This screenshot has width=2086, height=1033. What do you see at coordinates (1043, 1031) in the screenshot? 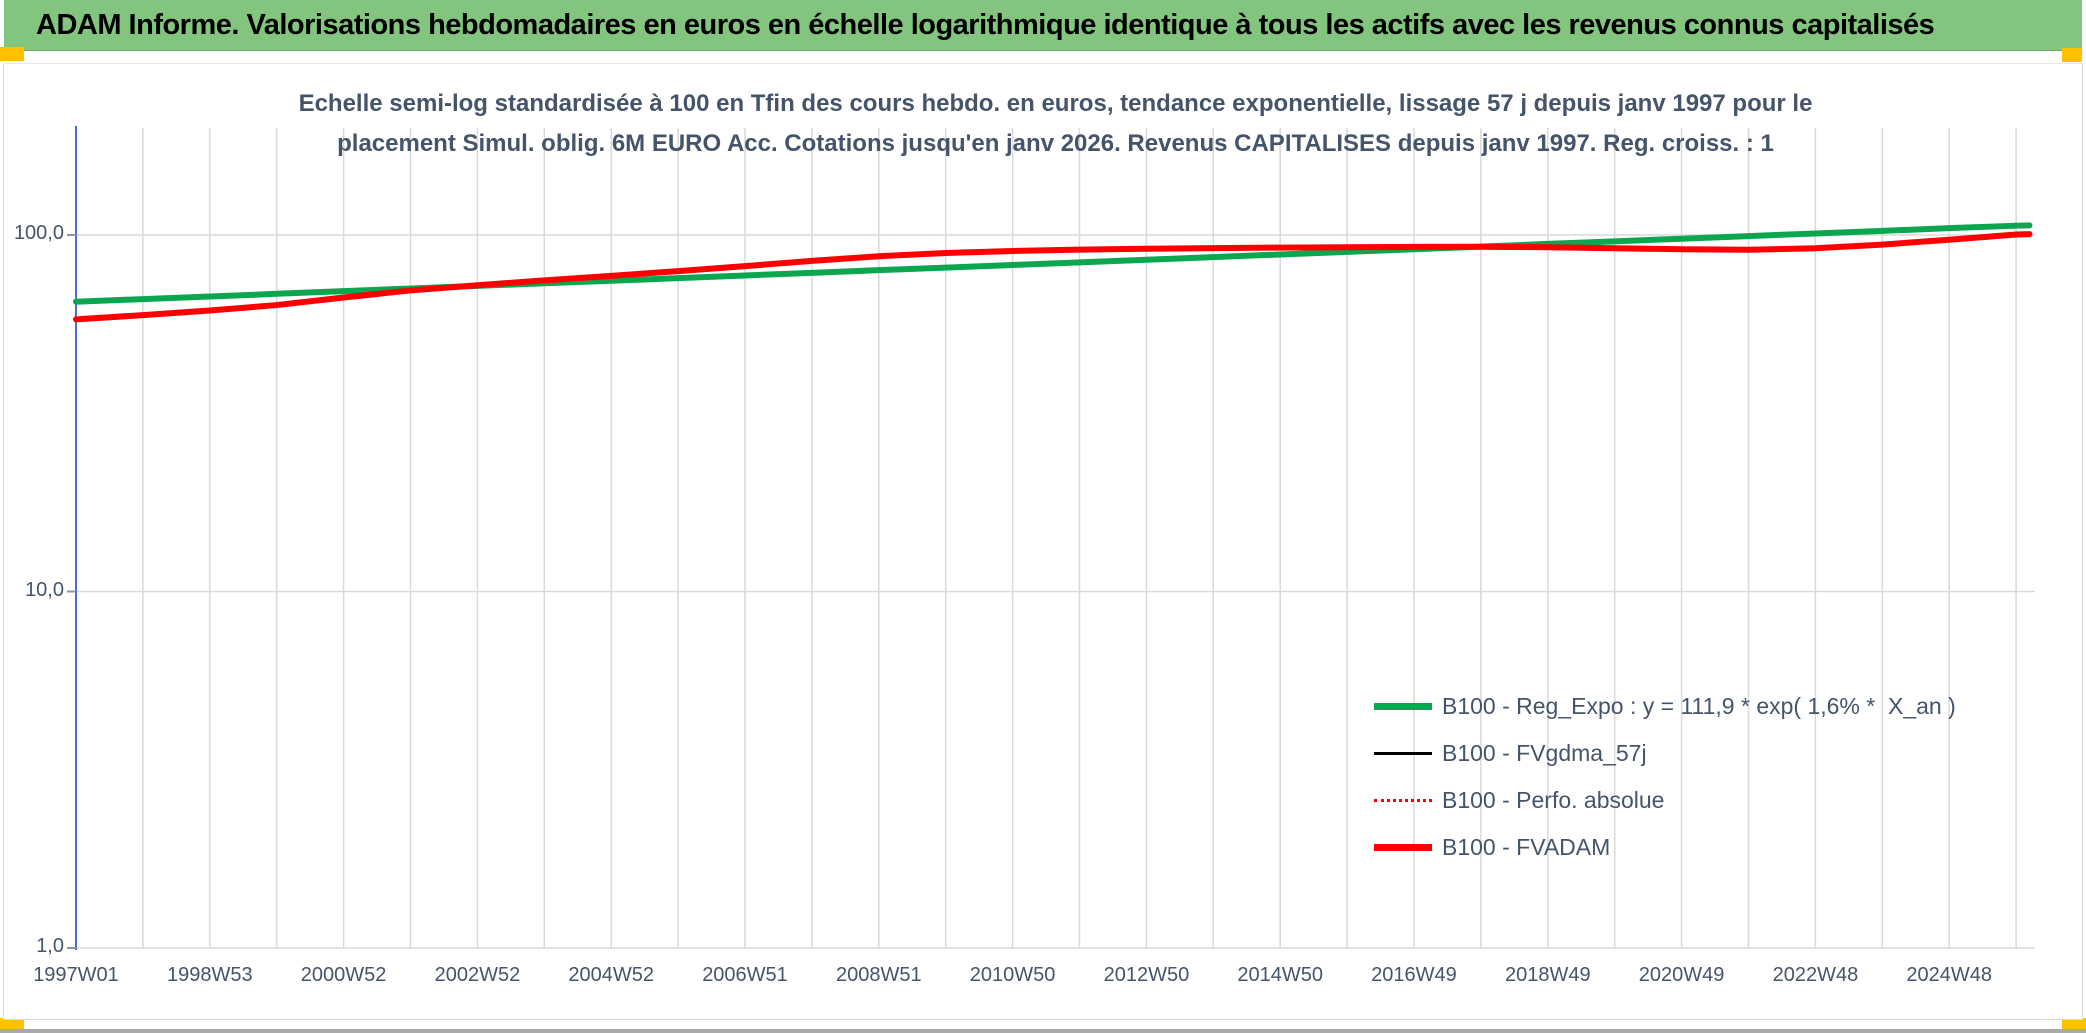
I see `bottom-edge-strip` at bounding box center [1043, 1031].